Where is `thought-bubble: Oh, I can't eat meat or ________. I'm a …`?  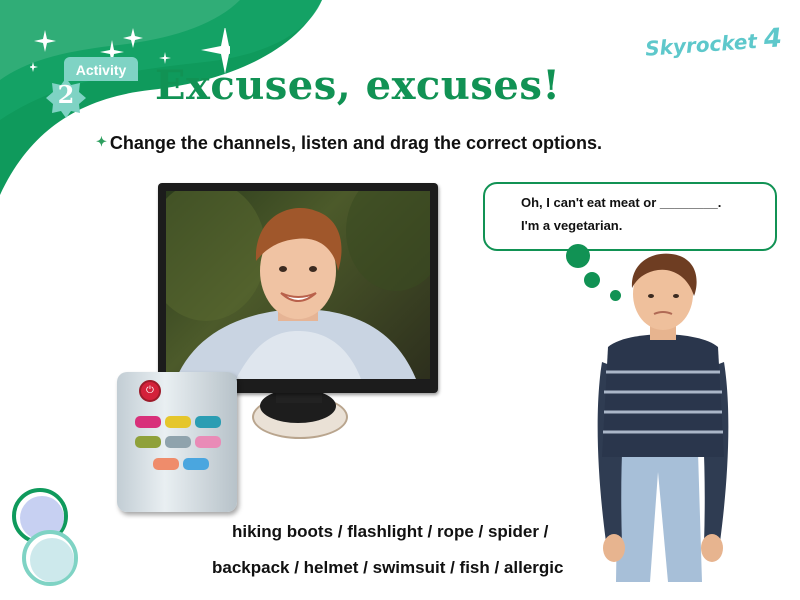 thought-bubble: Oh, I can't eat meat or ________. I'm a … is located at coordinates (630, 216).